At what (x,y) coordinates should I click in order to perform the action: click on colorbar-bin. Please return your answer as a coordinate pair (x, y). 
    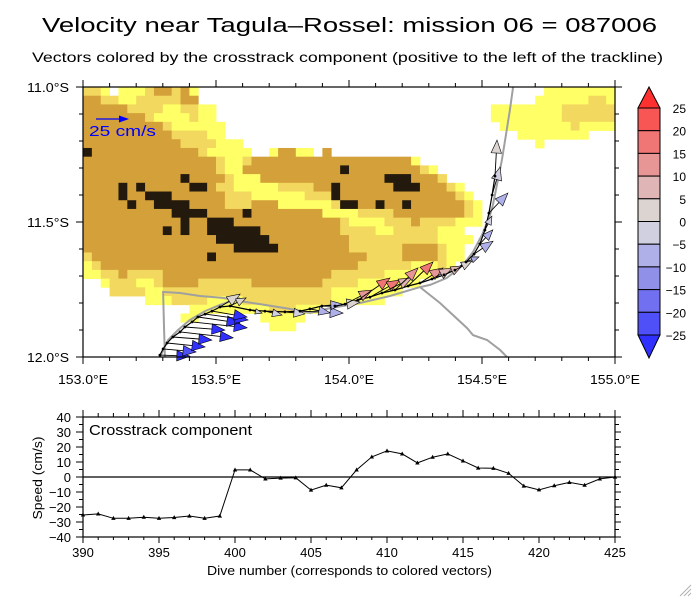
    Looking at the image, I should click on (649, 164).